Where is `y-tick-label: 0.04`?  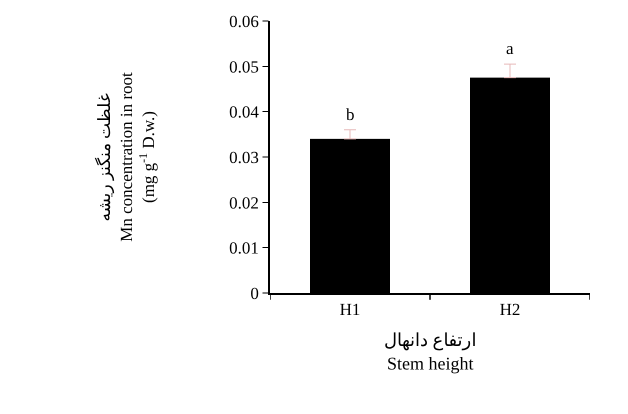
y-tick-label: 0.04 is located at coordinates (244, 112).